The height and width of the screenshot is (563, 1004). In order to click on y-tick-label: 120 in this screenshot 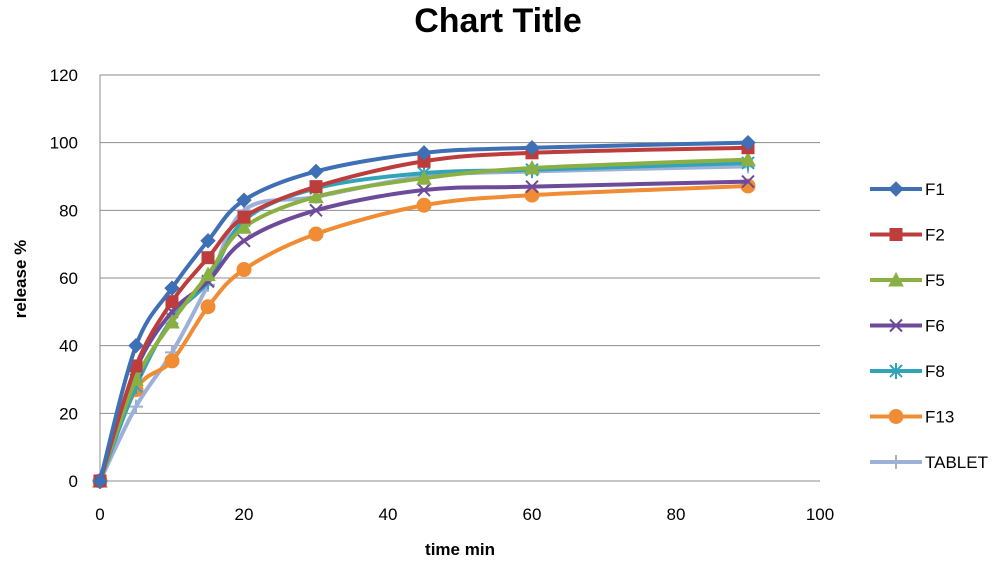, I will do `click(64, 75)`.